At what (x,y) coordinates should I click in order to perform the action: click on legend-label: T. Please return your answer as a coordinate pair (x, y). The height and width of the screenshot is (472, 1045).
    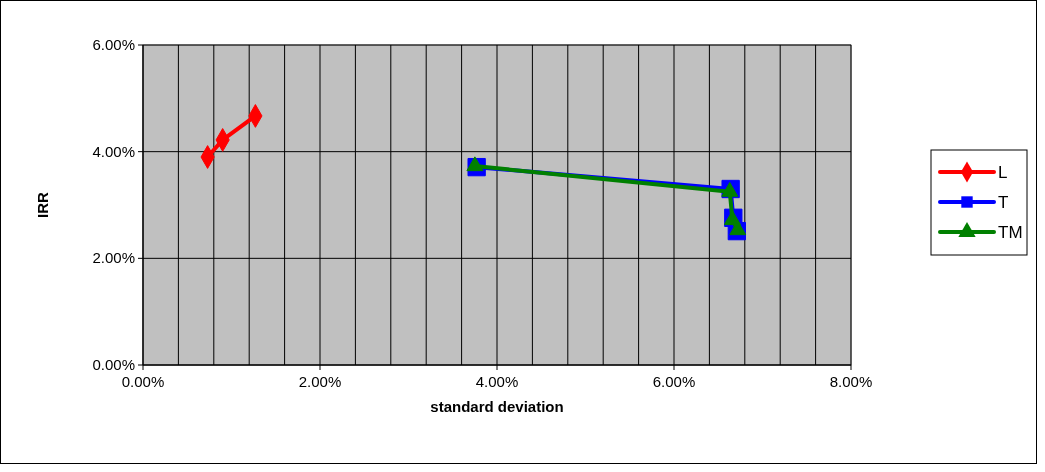
    Looking at the image, I should click on (1003, 202).